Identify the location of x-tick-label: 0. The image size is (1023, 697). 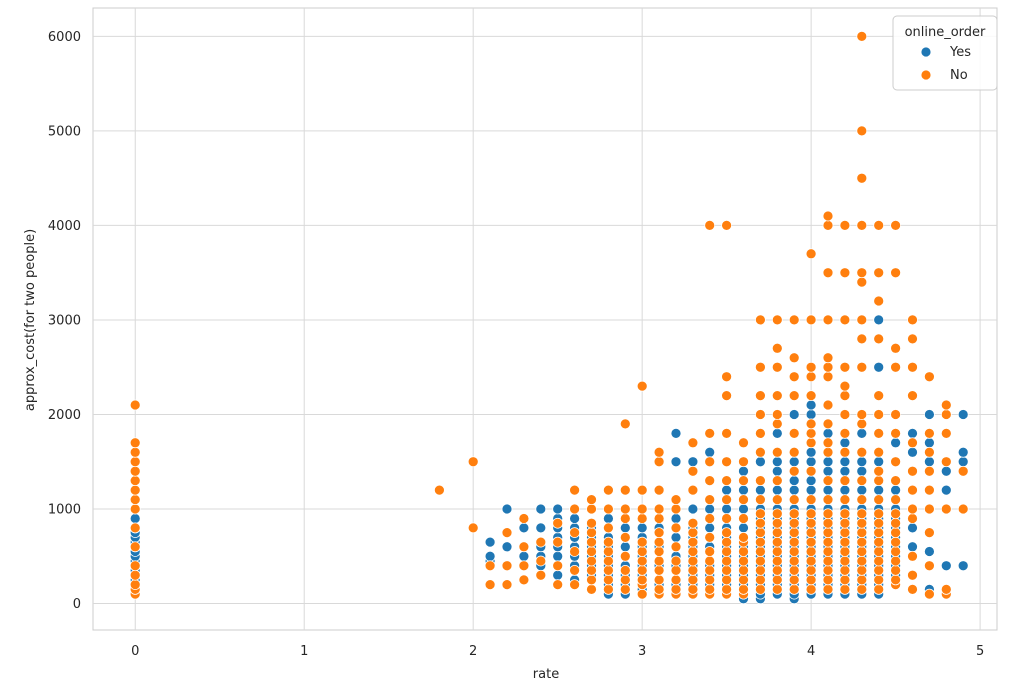
(135, 651).